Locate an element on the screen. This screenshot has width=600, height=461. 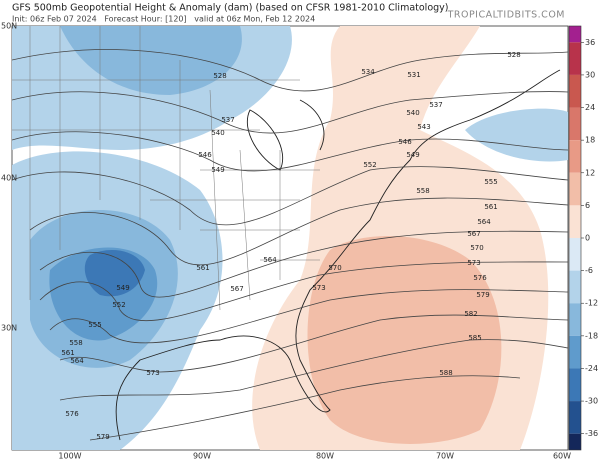
contour-label: 543 is located at coordinates (423, 127).